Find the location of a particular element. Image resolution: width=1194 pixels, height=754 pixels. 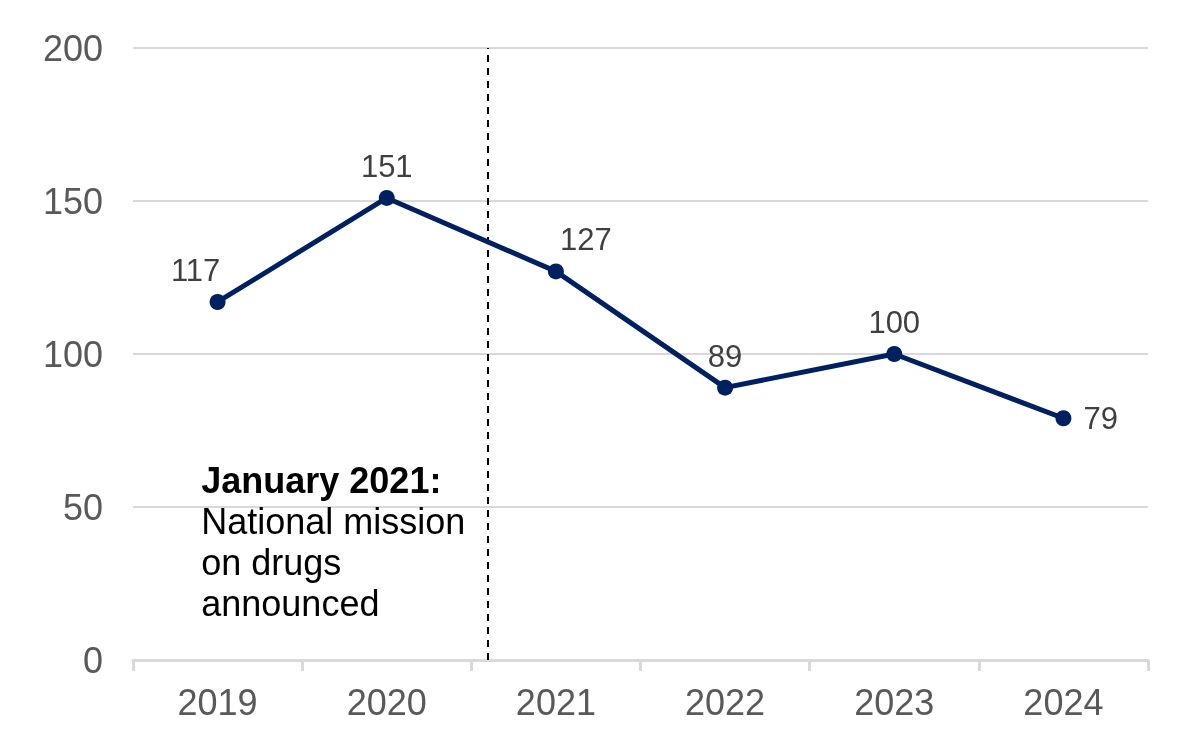

data-label: 127 is located at coordinates (586, 240).